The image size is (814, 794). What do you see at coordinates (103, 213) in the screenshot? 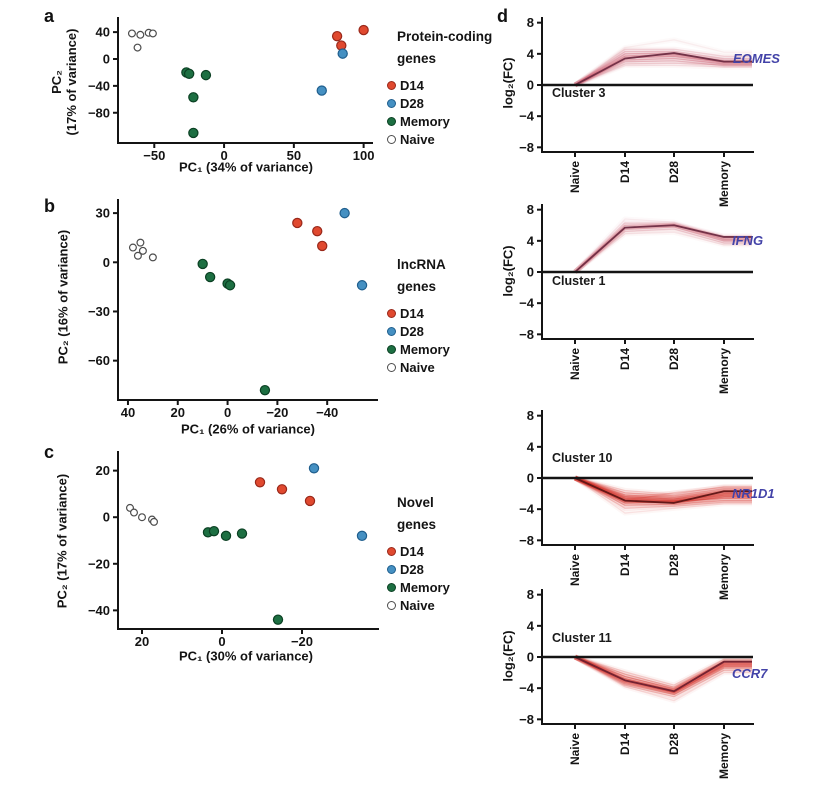
I see `svg-text: 30` at bounding box center [103, 213].